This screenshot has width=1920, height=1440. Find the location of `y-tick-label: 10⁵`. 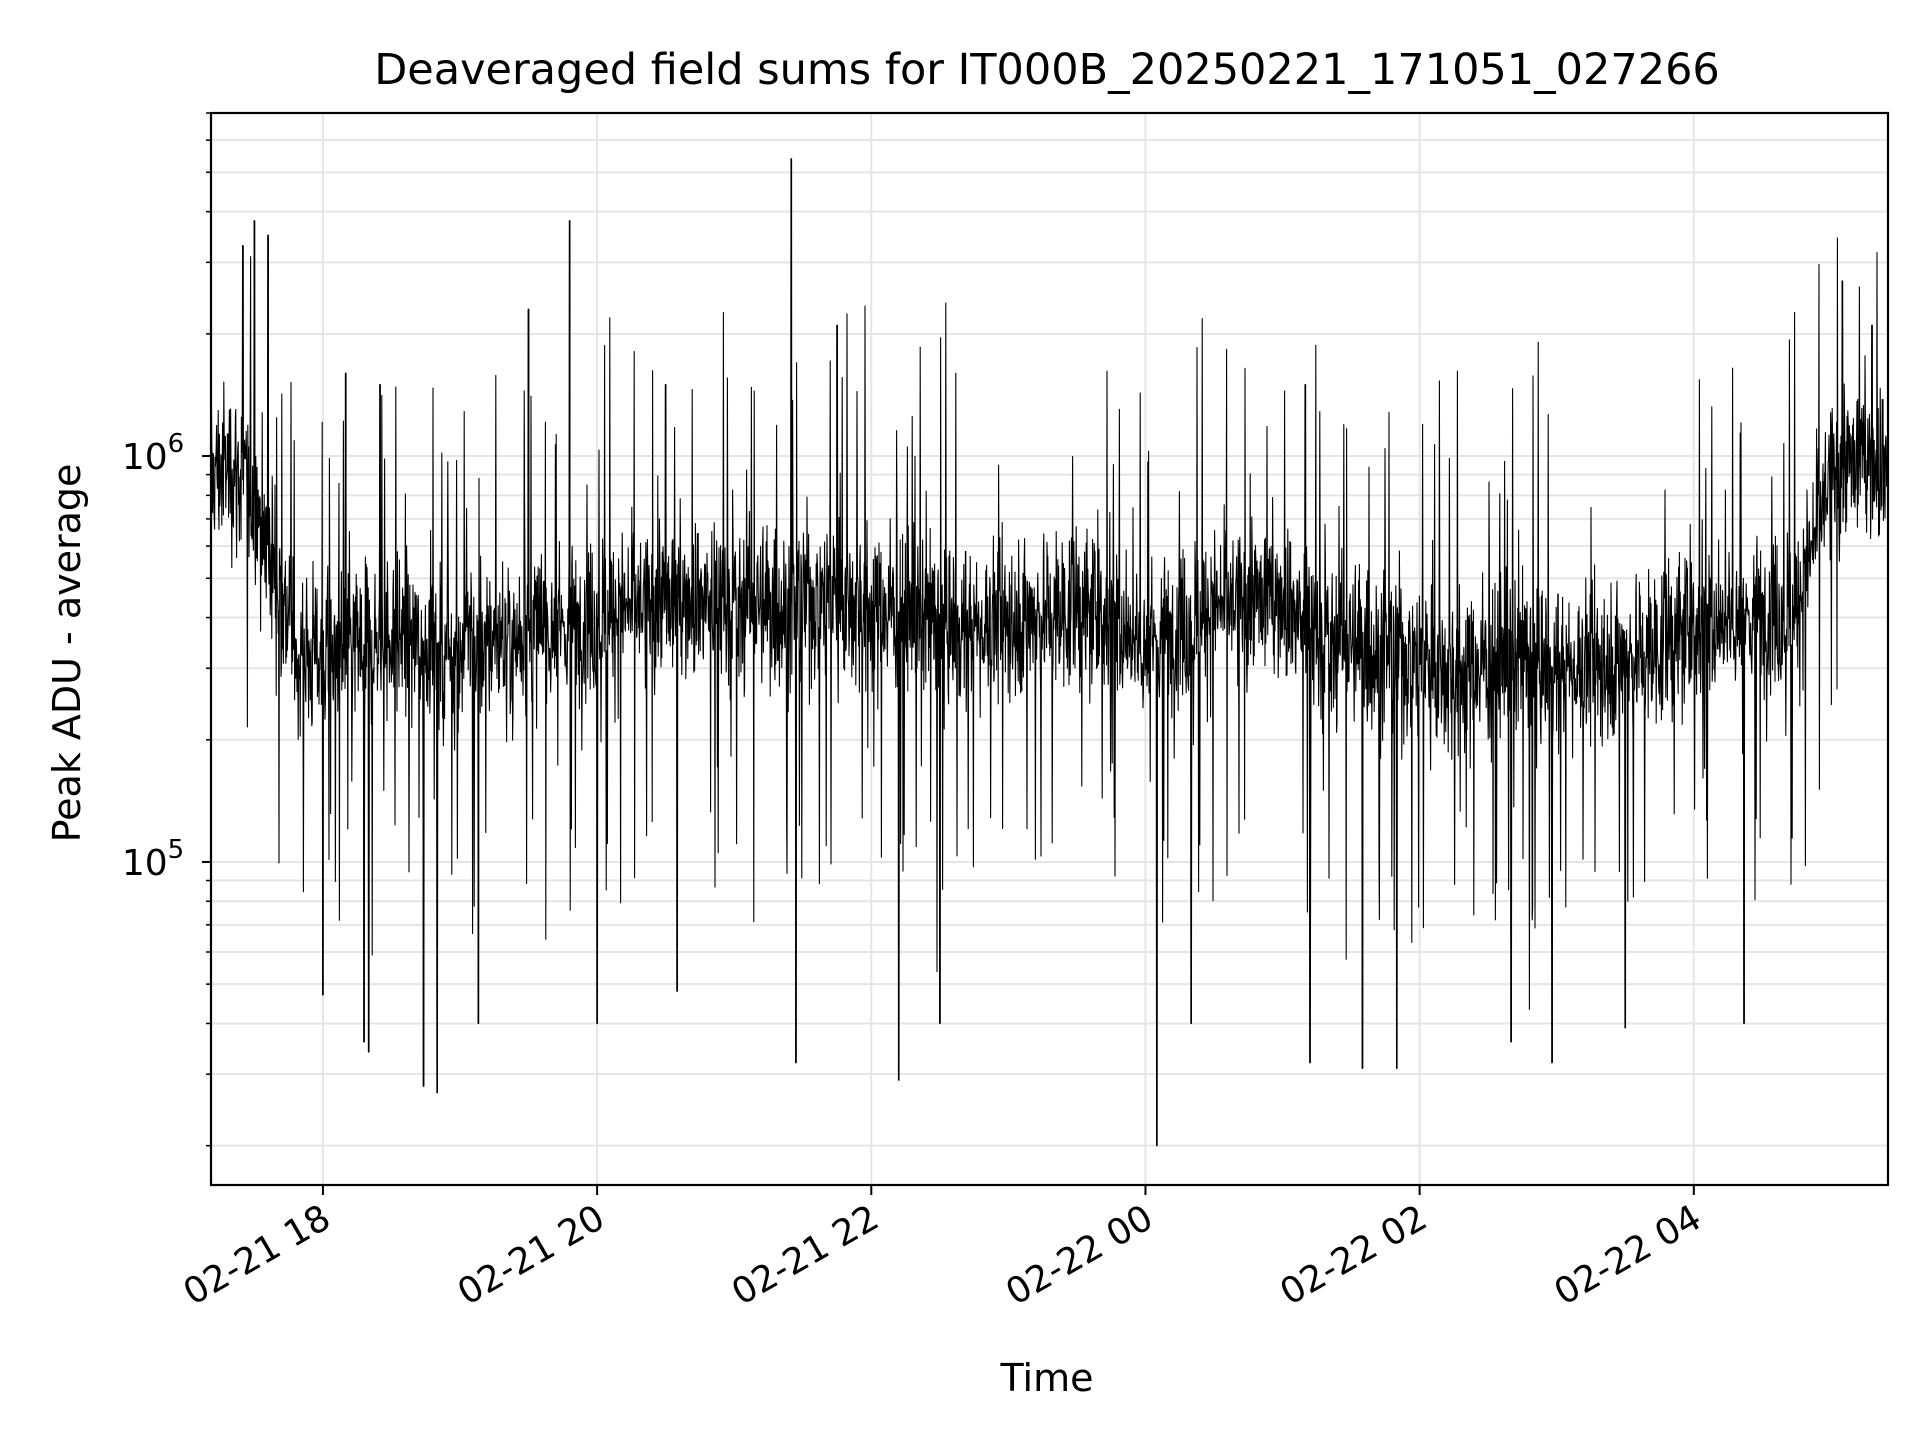

y-tick-label: 10⁵ is located at coordinates (153, 859).